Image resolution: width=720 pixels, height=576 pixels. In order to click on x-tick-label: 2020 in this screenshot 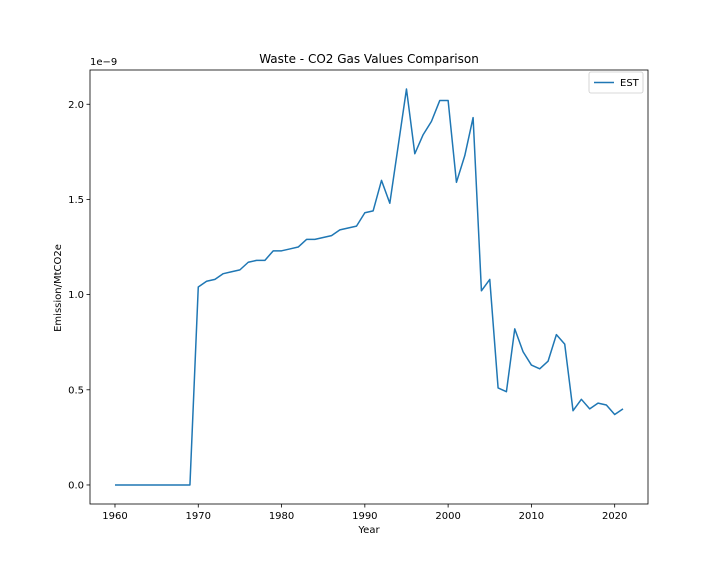, I will do `click(614, 516)`.